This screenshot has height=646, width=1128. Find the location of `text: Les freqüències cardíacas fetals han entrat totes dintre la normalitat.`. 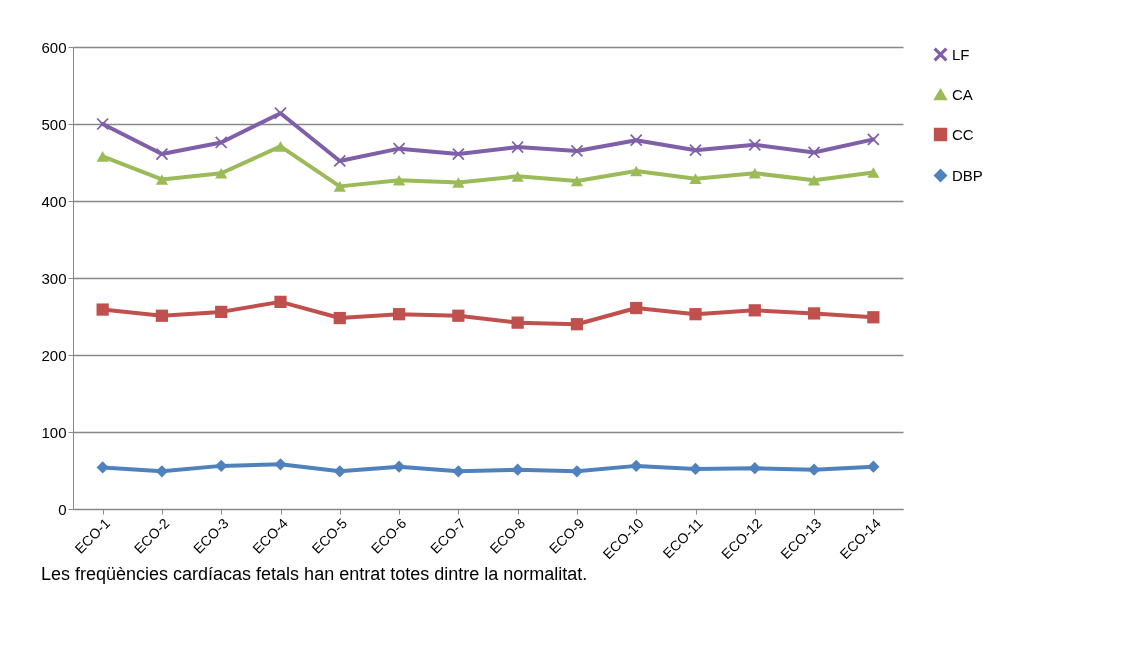

text: Les freqüències cardíacas fetals han entrat totes dintre la normalitat. is located at coordinates (314, 573).